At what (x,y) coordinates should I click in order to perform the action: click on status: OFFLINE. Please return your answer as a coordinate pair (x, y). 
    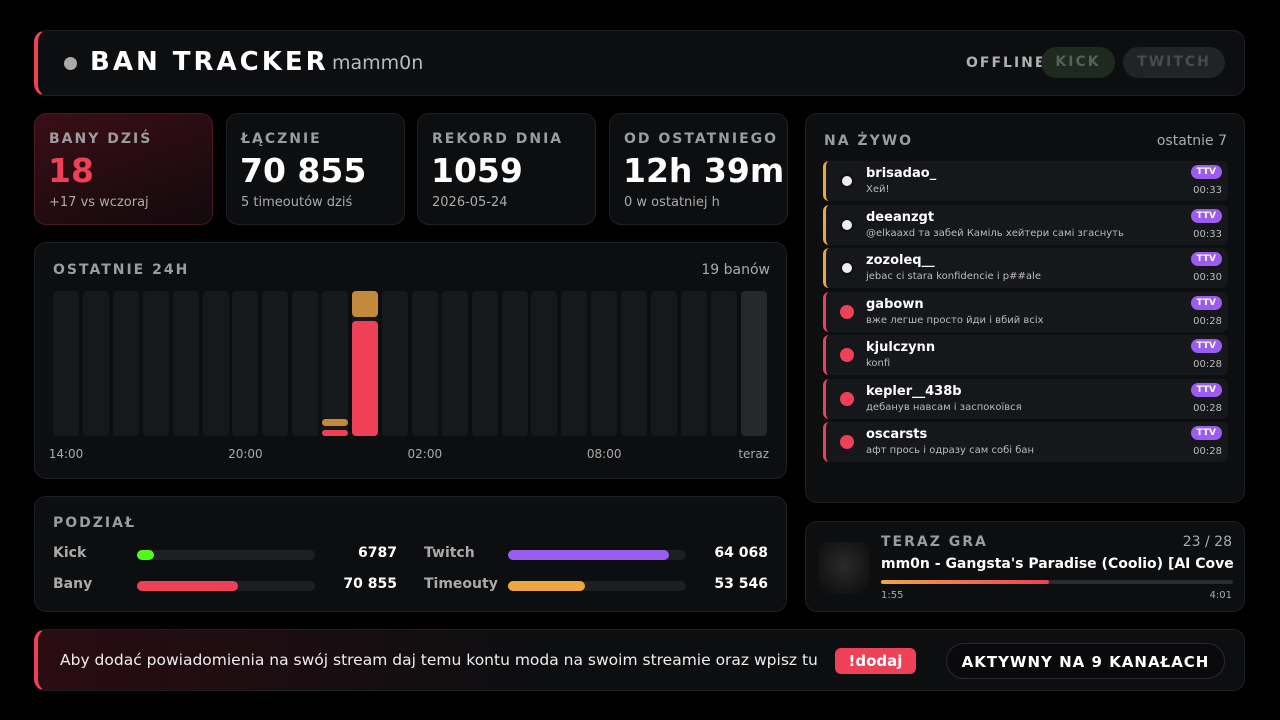
    Looking at the image, I should click on (1006, 63).